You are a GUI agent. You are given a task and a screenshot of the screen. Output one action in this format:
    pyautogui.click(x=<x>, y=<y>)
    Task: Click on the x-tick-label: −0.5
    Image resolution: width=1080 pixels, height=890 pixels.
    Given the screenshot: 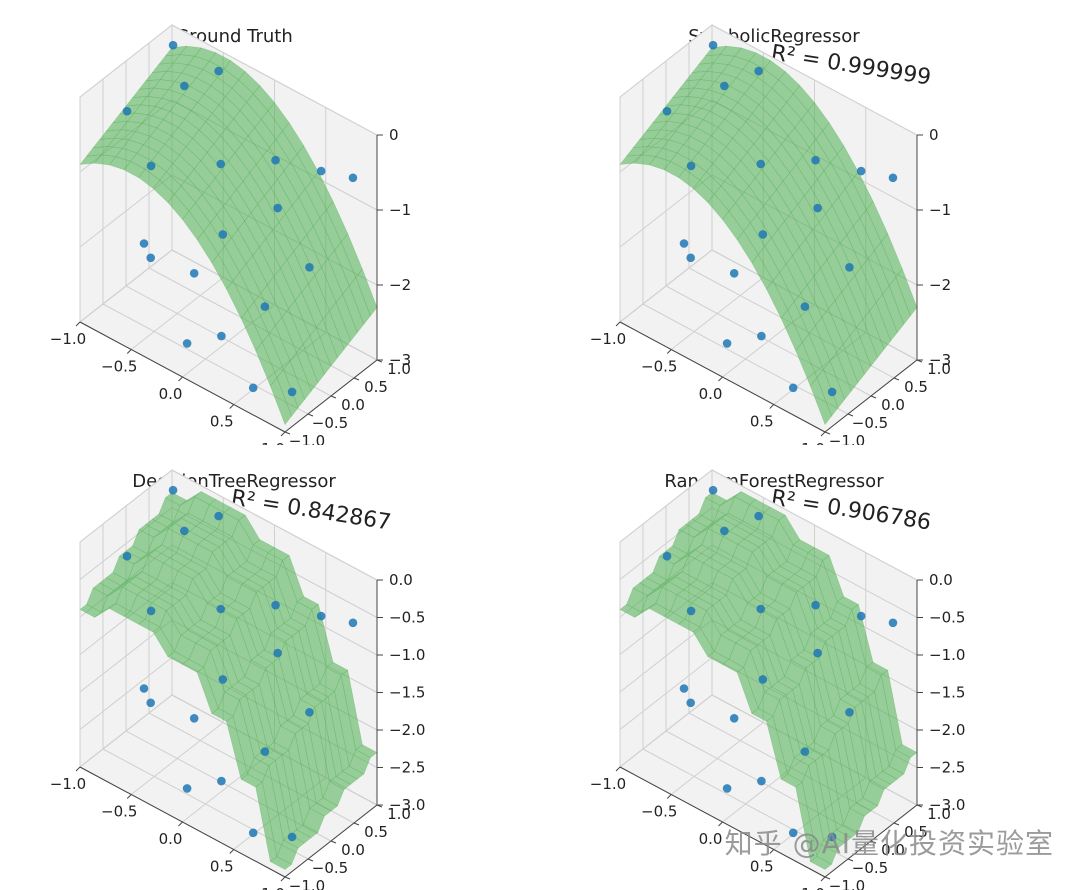 What is the action you would take?
    pyautogui.click(x=119, y=367)
    